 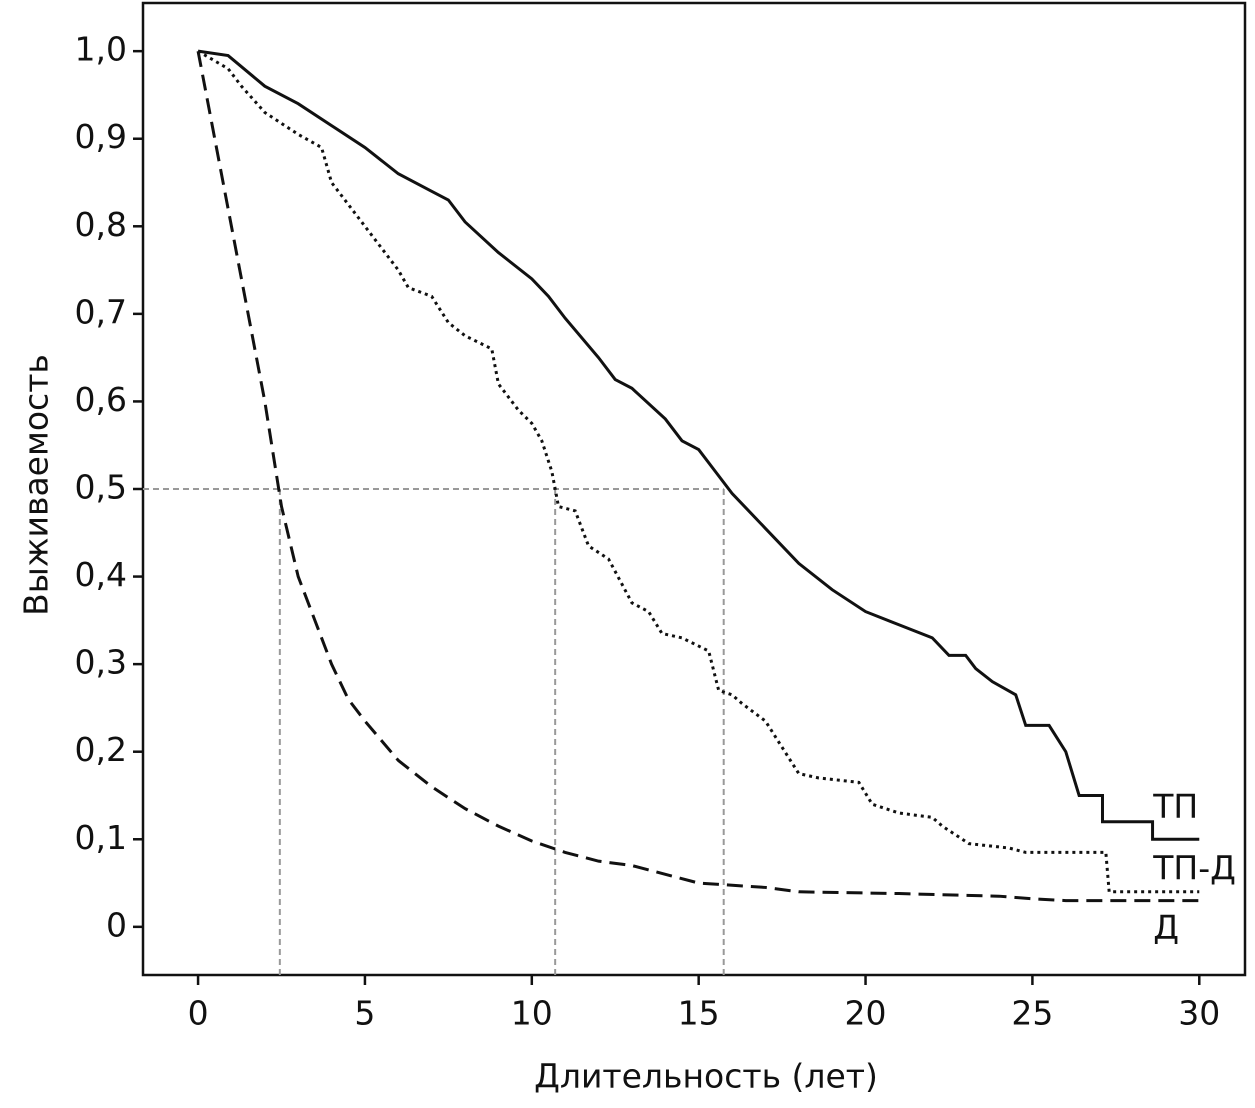 What do you see at coordinates (101, 224) in the screenshot?
I see `y-tick-label: 0,8` at bounding box center [101, 224].